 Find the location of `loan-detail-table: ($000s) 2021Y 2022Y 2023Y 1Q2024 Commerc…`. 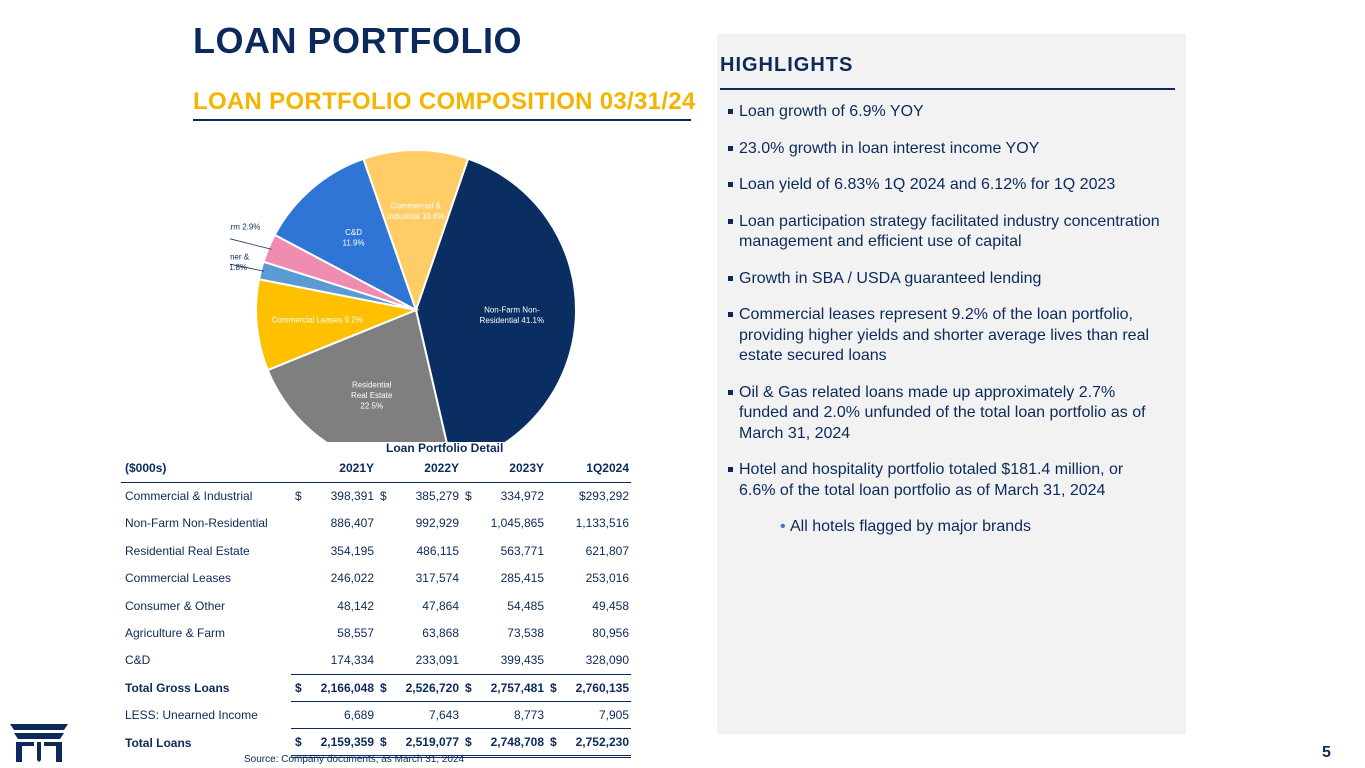

loan-detail-table: ($000s) 2021Y 2022Y 2023Y 1Q2024 Commerc… is located at coordinates (376, 606).